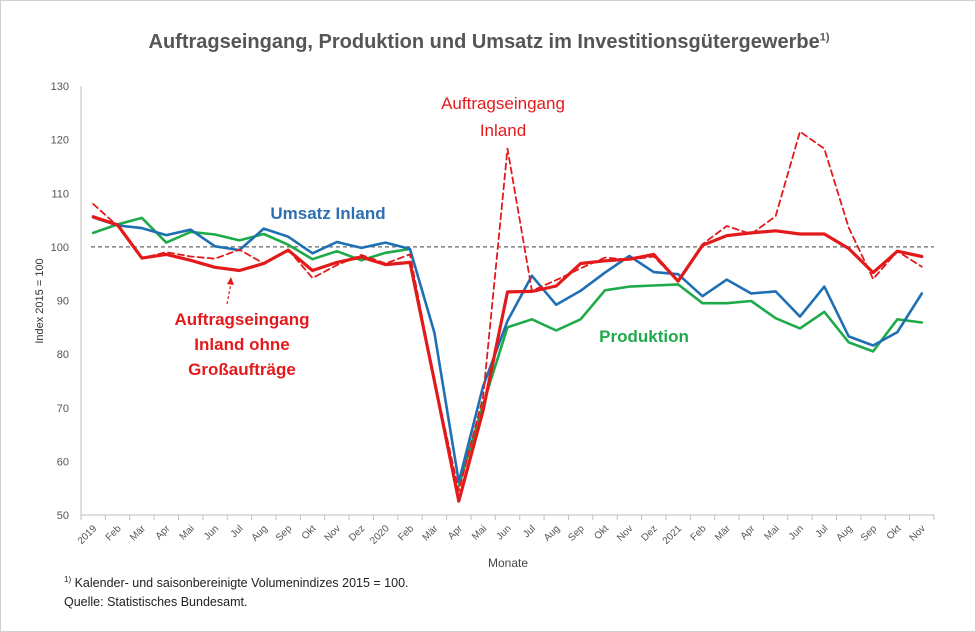 This screenshot has height=632, width=976. I want to click on annotation-arrow, so click(229, 293).